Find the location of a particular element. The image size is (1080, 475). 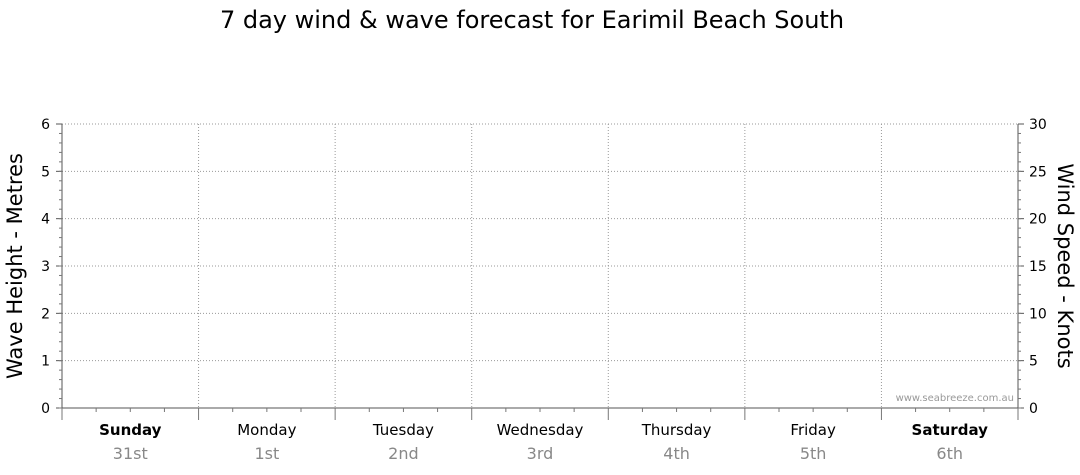

day-name-label: Wednesday is located at coordinates (540, 430).